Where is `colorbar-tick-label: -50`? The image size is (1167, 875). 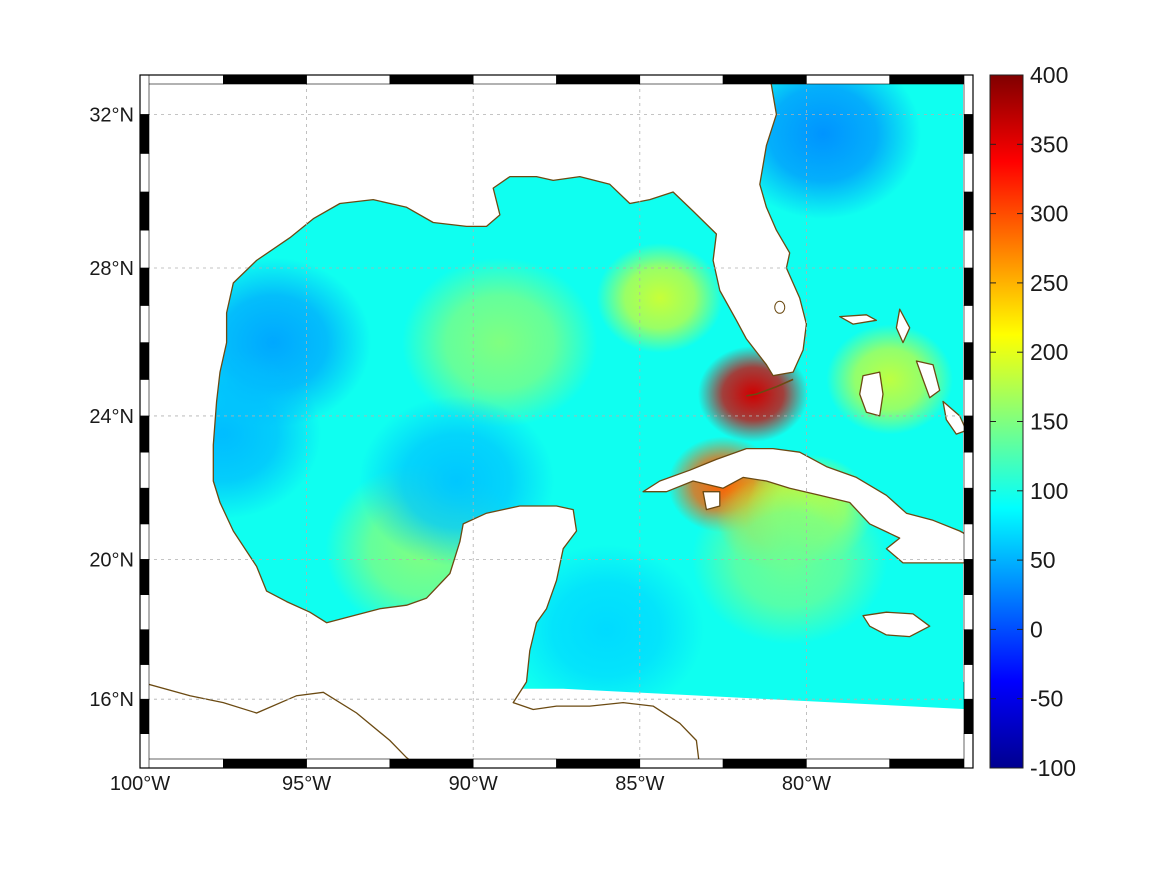
colorbar-tick-label: -50 is located at coordinates (1046, 699).